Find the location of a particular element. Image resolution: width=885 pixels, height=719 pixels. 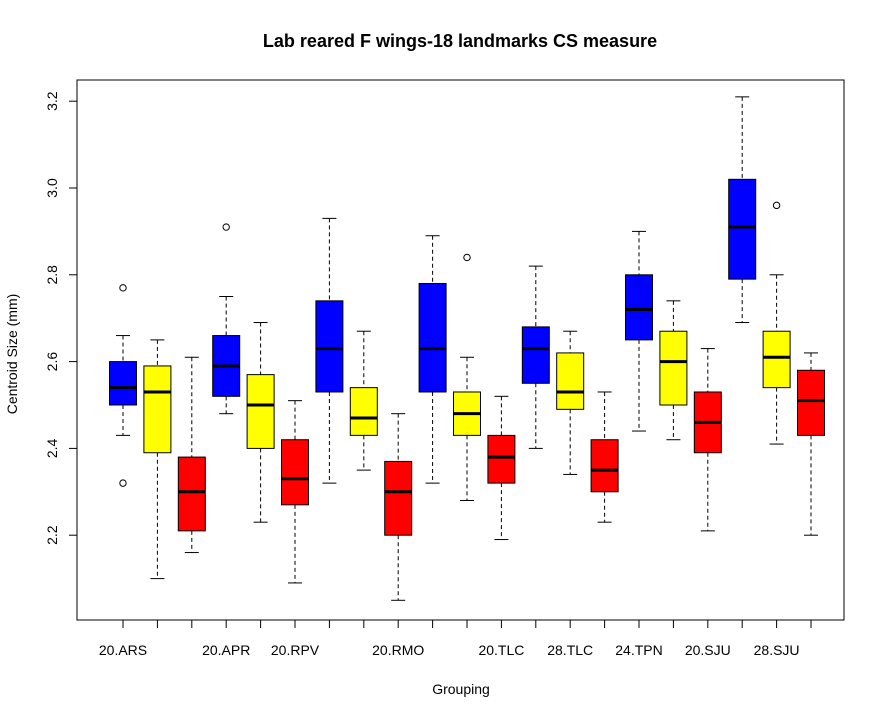

x-tick-label: 20.SJU is located at coordinates (708, 650).